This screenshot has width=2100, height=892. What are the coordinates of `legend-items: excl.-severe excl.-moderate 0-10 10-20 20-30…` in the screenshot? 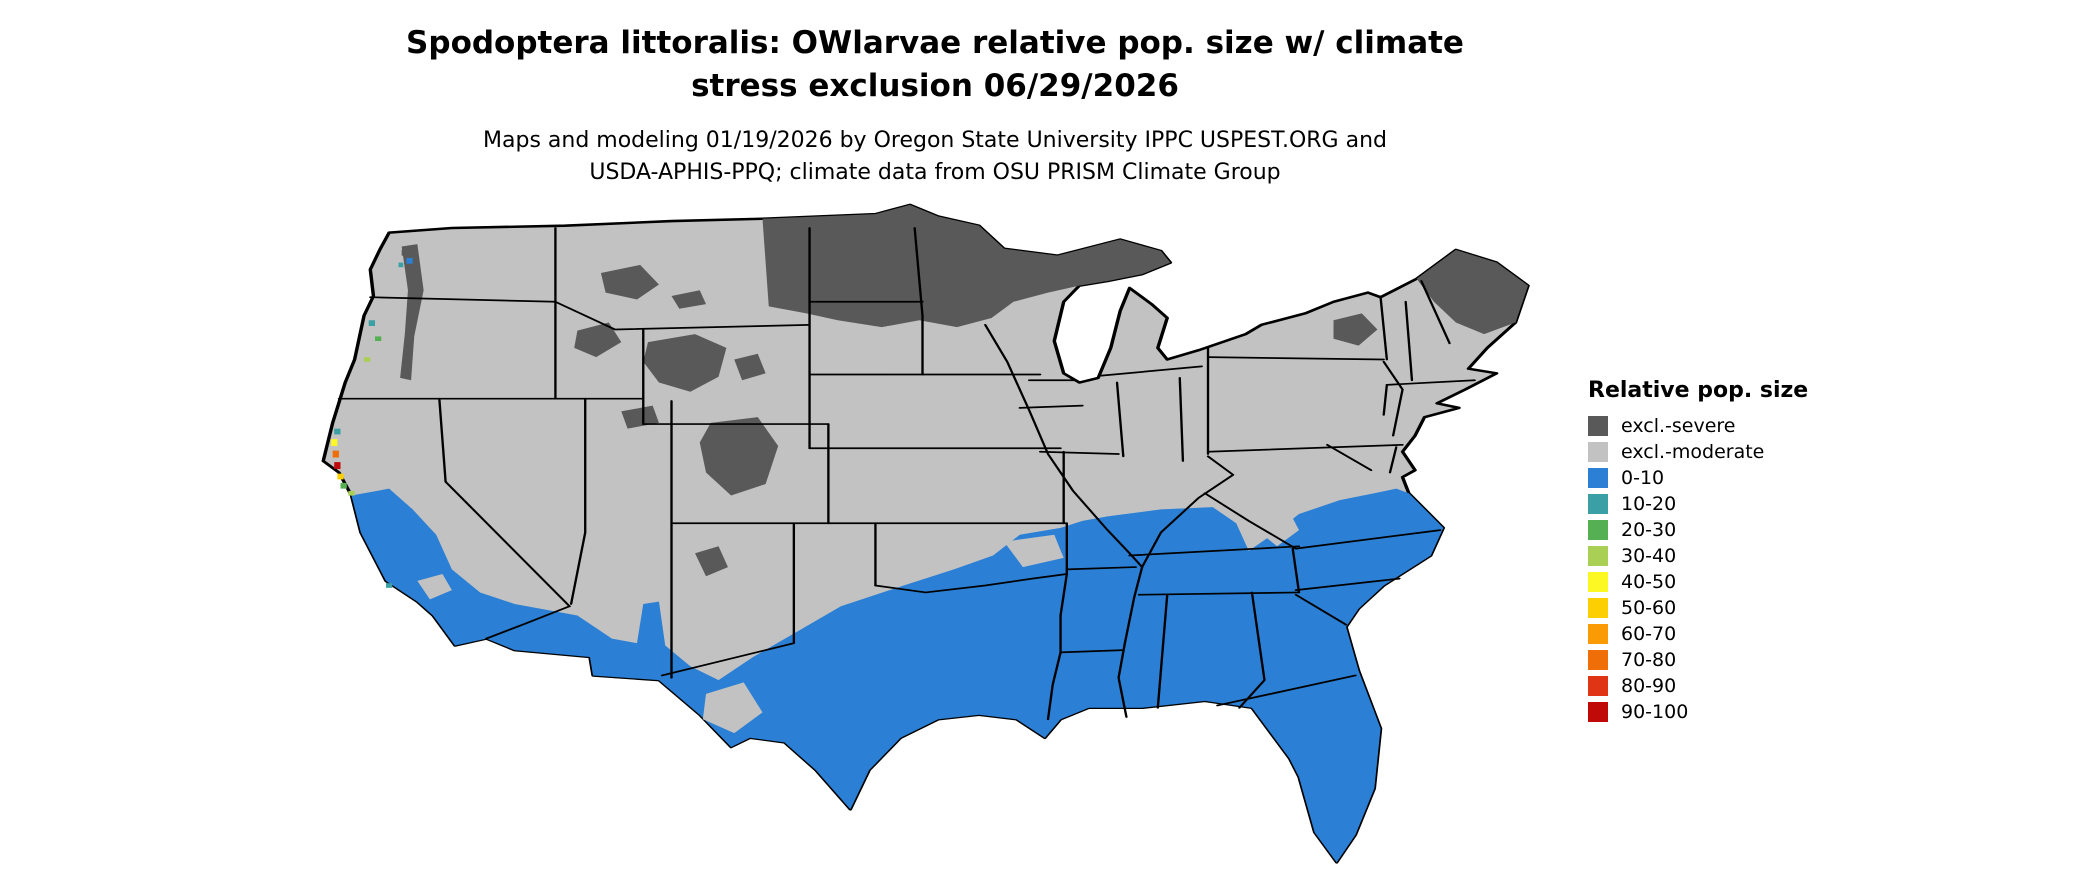 It's located at (1698, 569).